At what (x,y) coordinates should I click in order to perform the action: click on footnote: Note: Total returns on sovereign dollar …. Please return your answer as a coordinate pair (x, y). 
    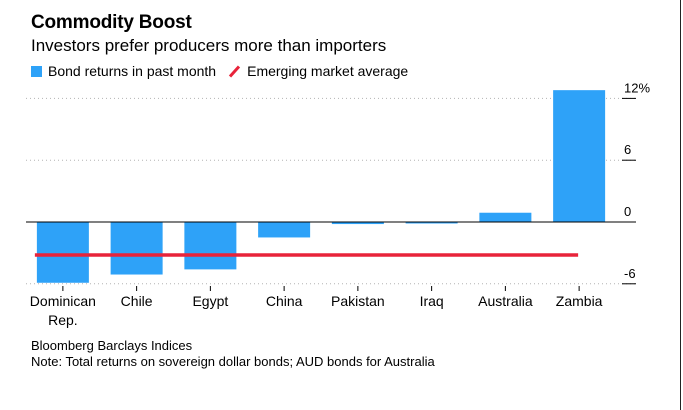
    Looking at the image, I should click on (233, 361).